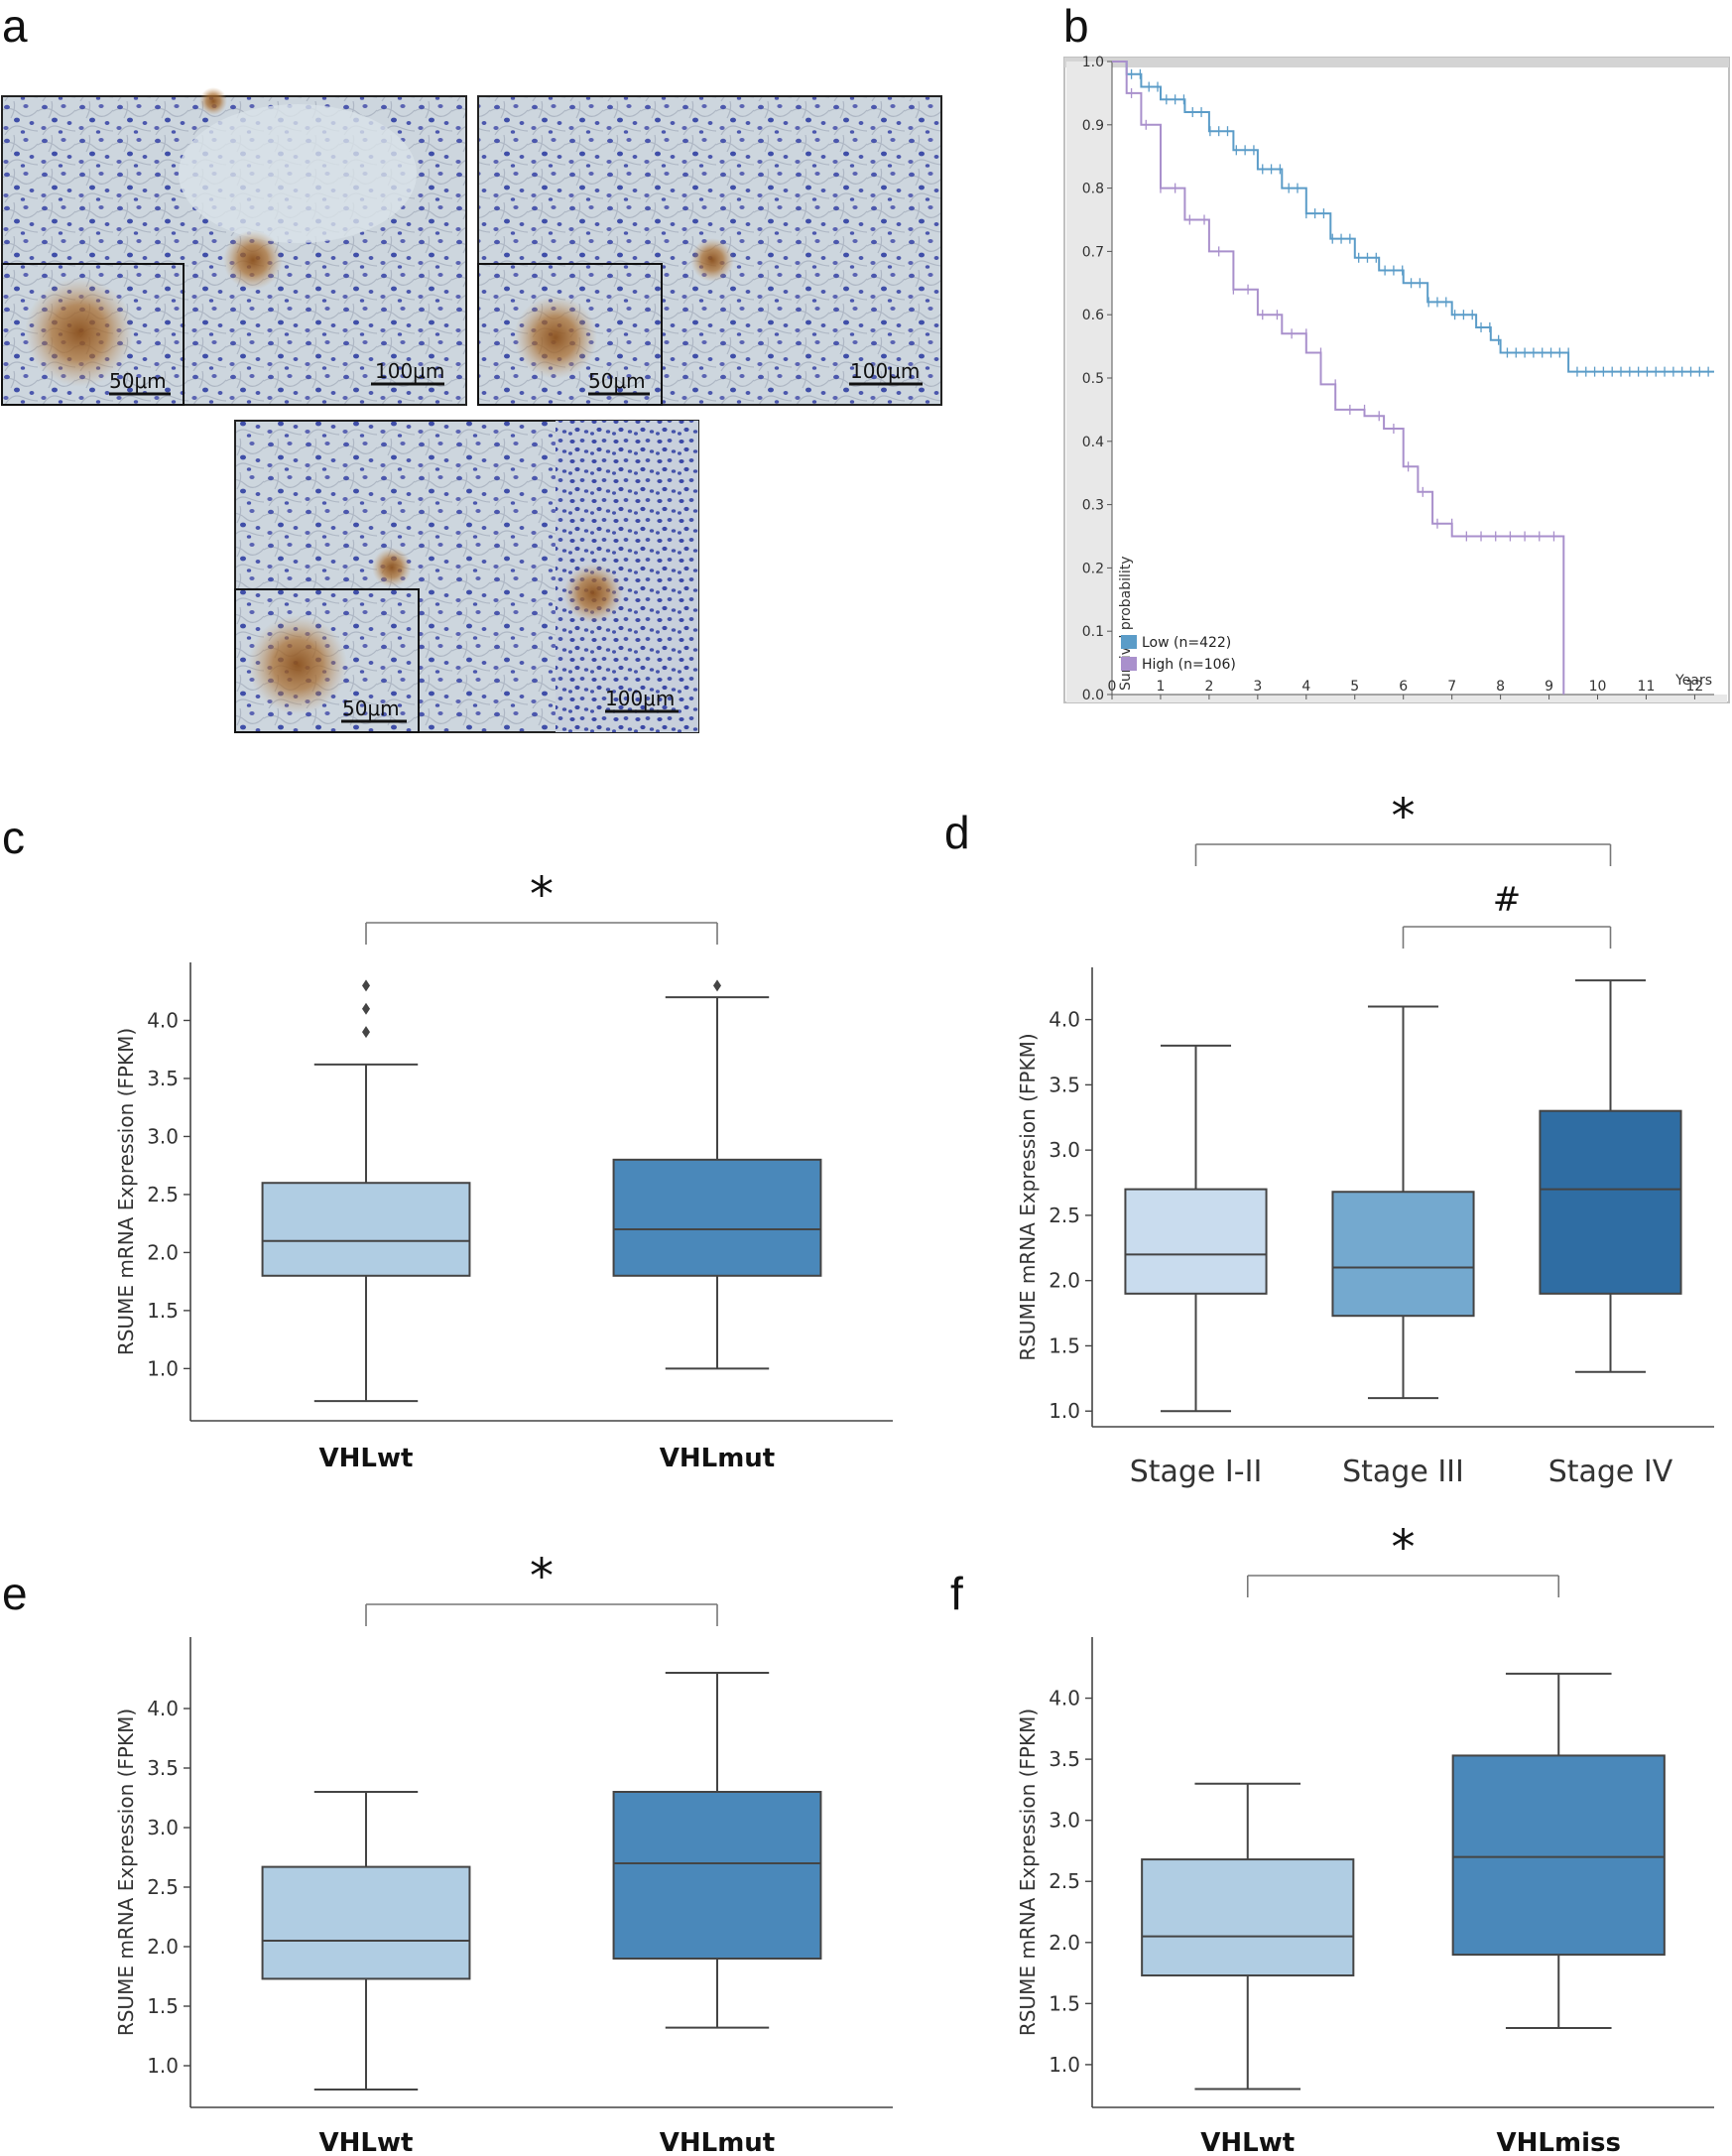 This screenshot has height=2156, width=1732. I want to click on significance-marker: #, so click(1507, 900).